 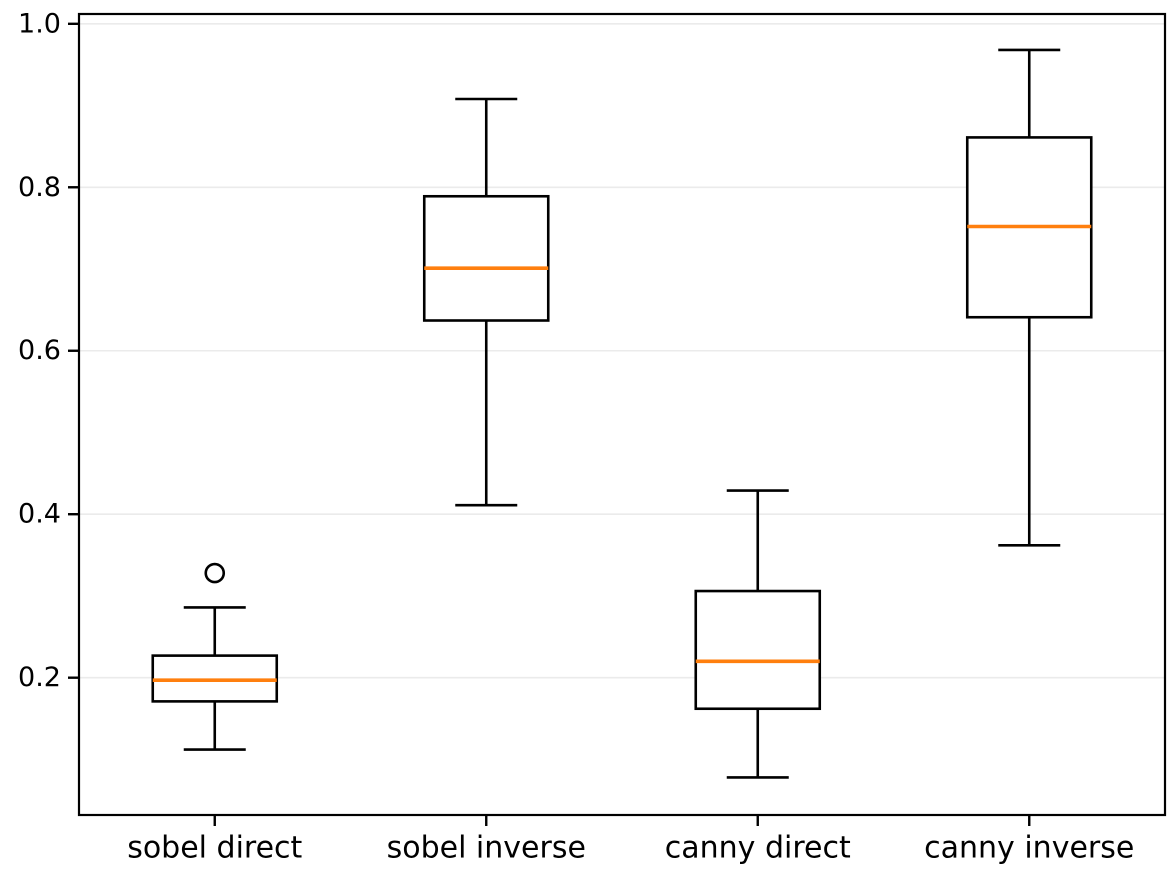 What do you see at coordinates (39, 23) in the screenshot?
I see `y-tick-label-1: 1.0` at bounding box center [39, 23].